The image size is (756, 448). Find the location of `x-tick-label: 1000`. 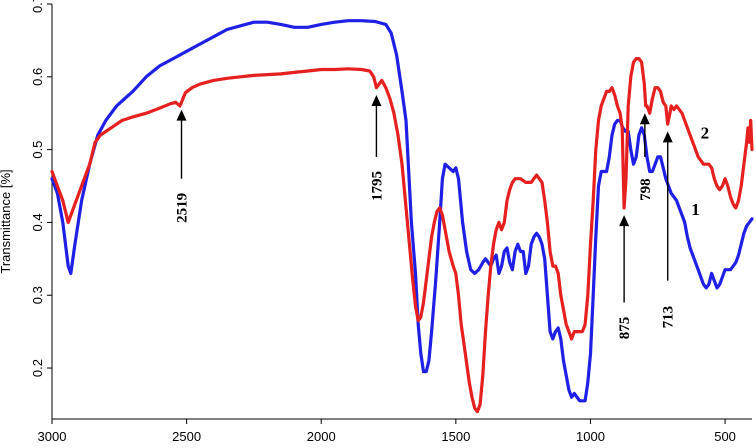

x-tick-label: 1000 is located at coordinates (590, 436).